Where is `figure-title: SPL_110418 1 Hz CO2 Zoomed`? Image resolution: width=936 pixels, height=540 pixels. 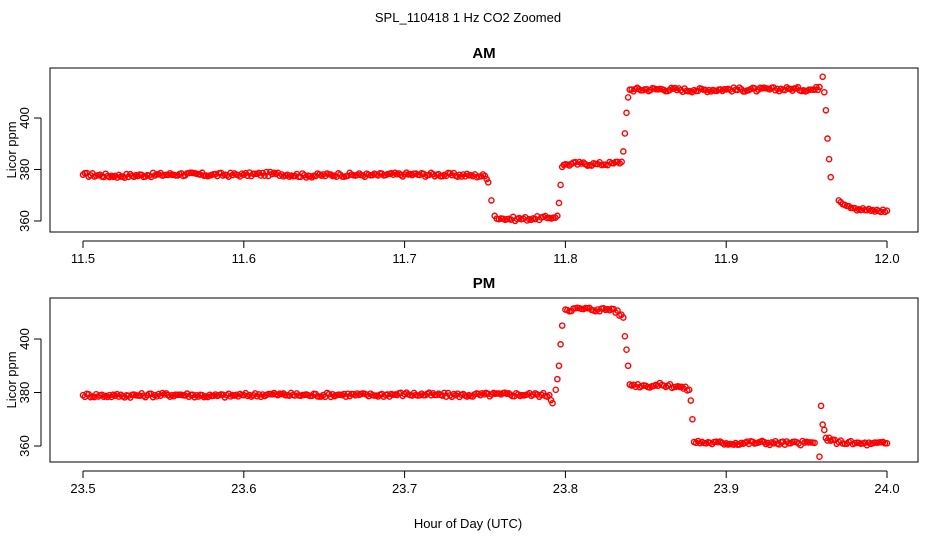
figure-title: SPL_110418 1 Hz CO2 Zoomed is located at coordinates (468, 17).